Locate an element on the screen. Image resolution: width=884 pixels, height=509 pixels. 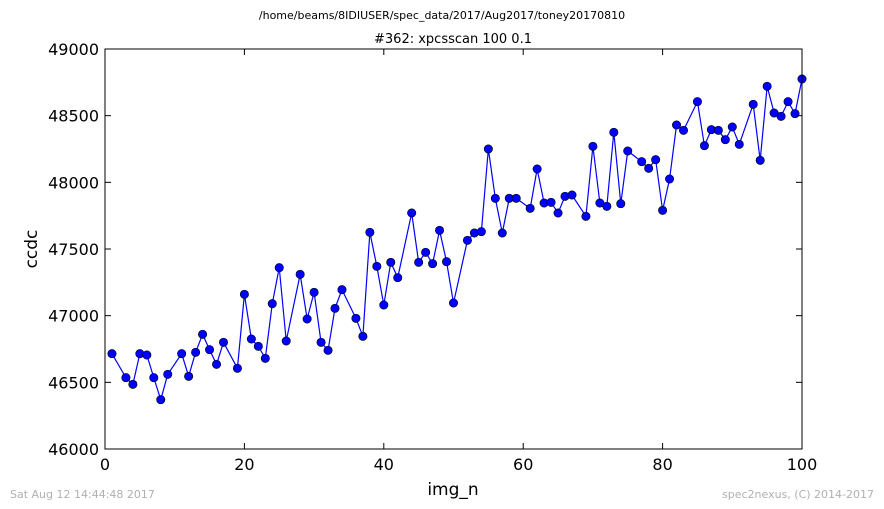
credit-footer: spec2nexus, (C) 2014-2017 is located at coordinates (798, 494).